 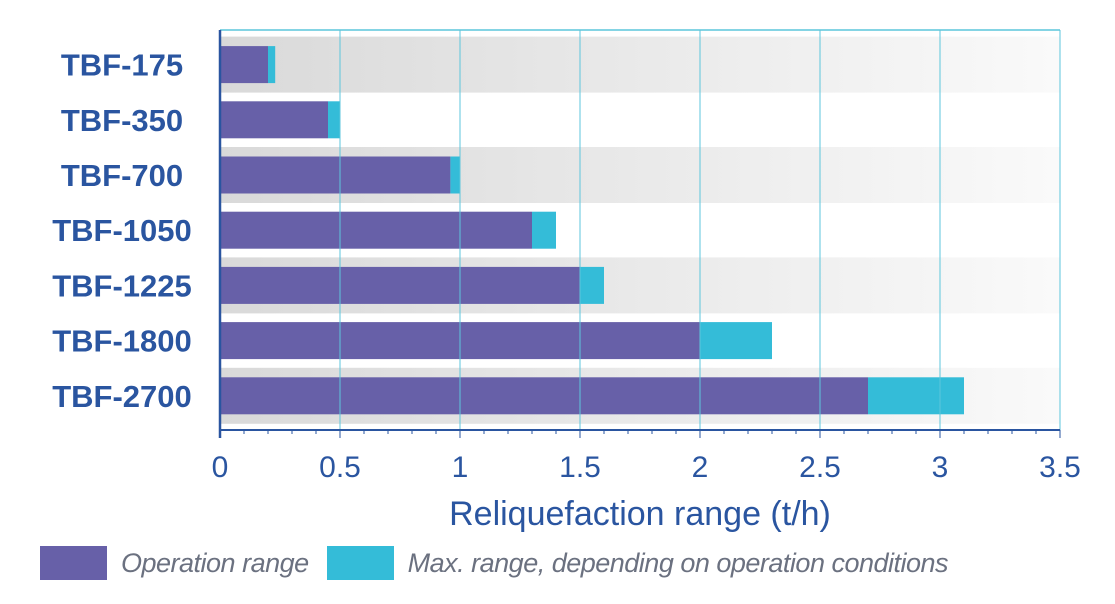 What do you see at coordinates (122, 396) in the screenshot?
I see `category-label: TBF-2700` at bounding box center [122, 396].